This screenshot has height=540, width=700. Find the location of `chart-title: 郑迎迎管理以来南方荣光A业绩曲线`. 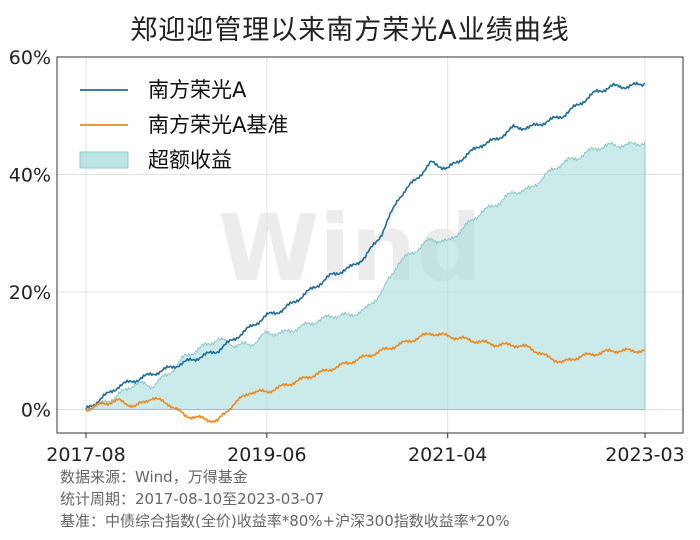

chart-title: 郑迎迎管理以来南方荣光A业绩曲线 is located at coordinates (350, 30).